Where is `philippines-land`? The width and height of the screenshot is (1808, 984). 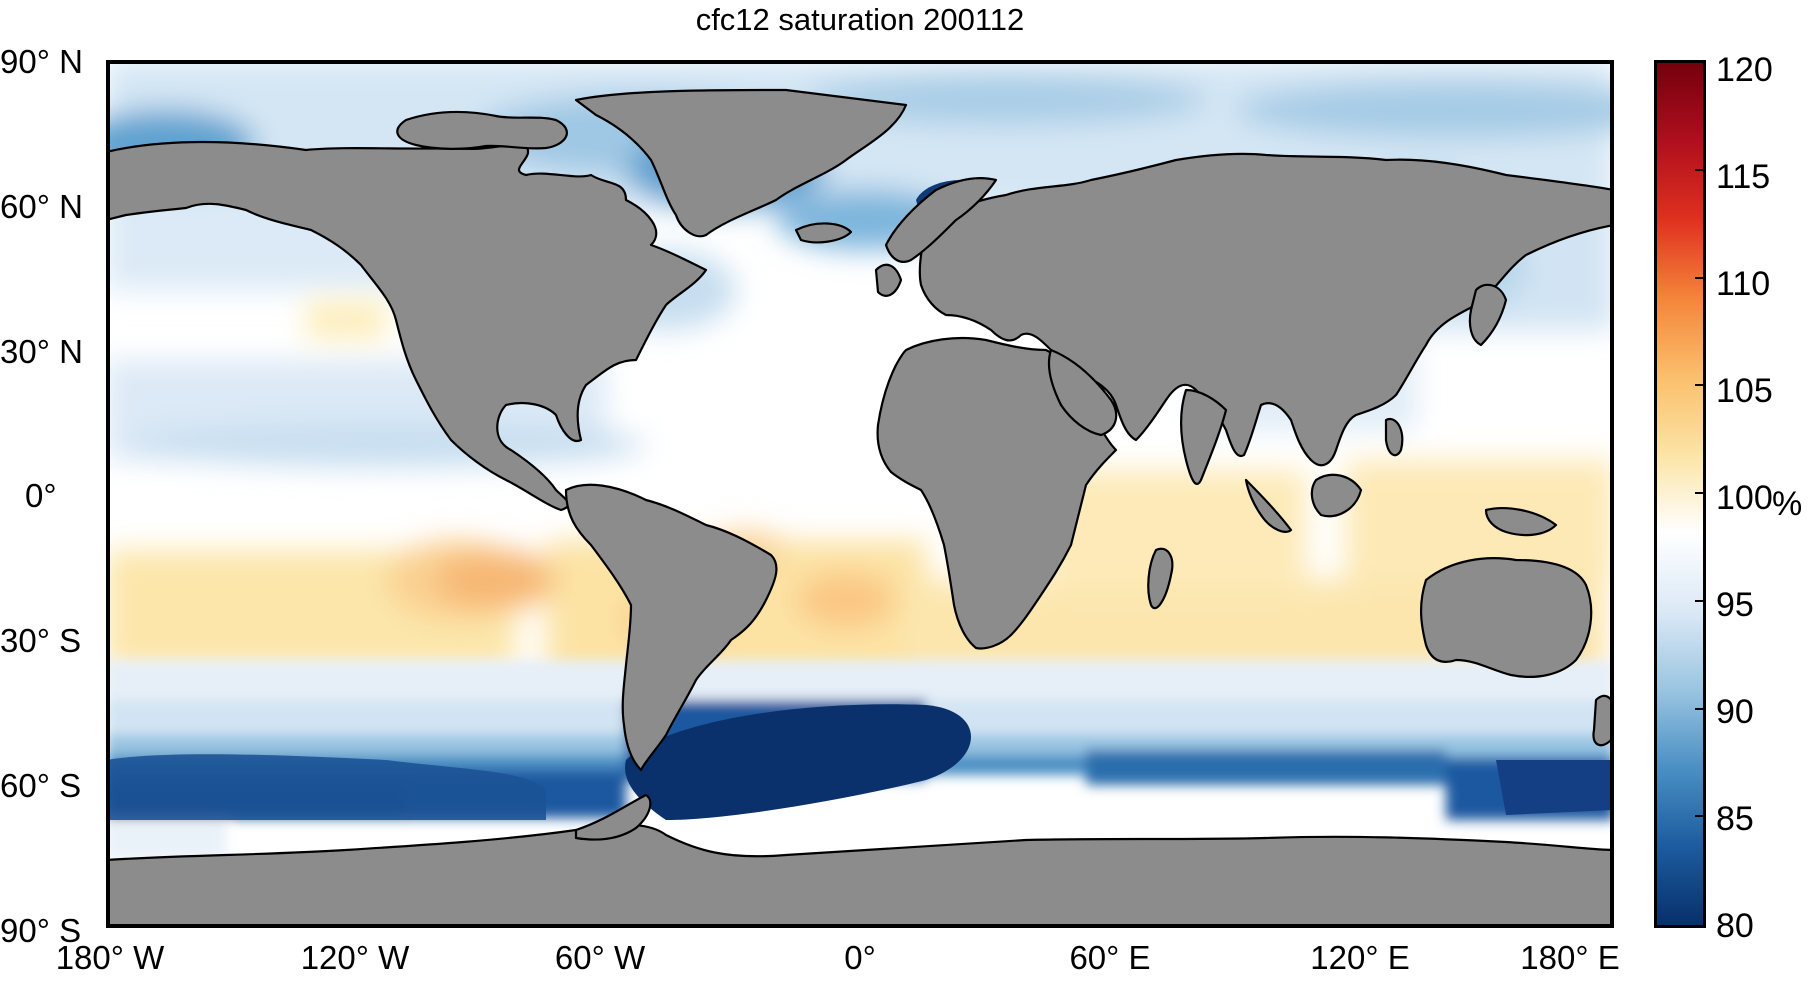
philippines-land is located at coordinates (1394, 437).